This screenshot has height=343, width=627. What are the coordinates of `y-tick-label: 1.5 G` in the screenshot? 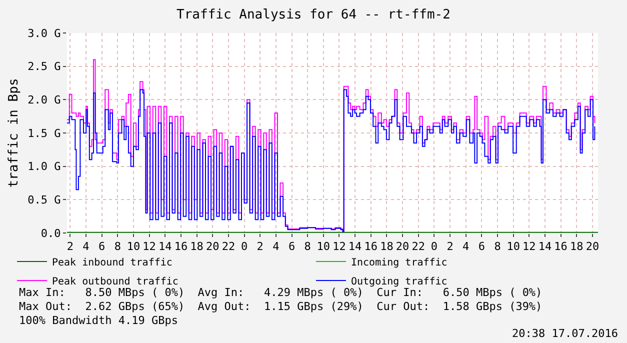 It's located at (44, 133).